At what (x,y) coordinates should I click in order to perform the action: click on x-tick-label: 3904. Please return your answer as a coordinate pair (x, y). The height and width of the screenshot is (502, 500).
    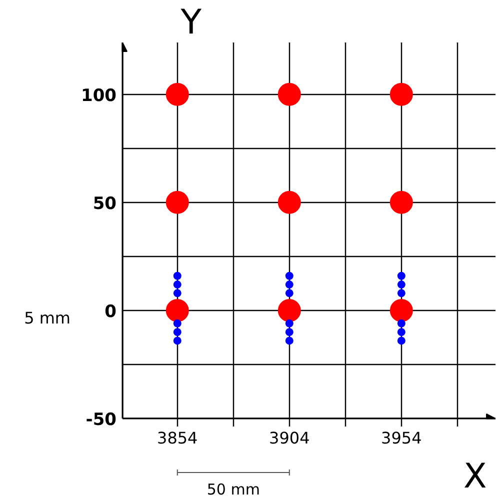
    Looking at the image, I should click on (289, 438).